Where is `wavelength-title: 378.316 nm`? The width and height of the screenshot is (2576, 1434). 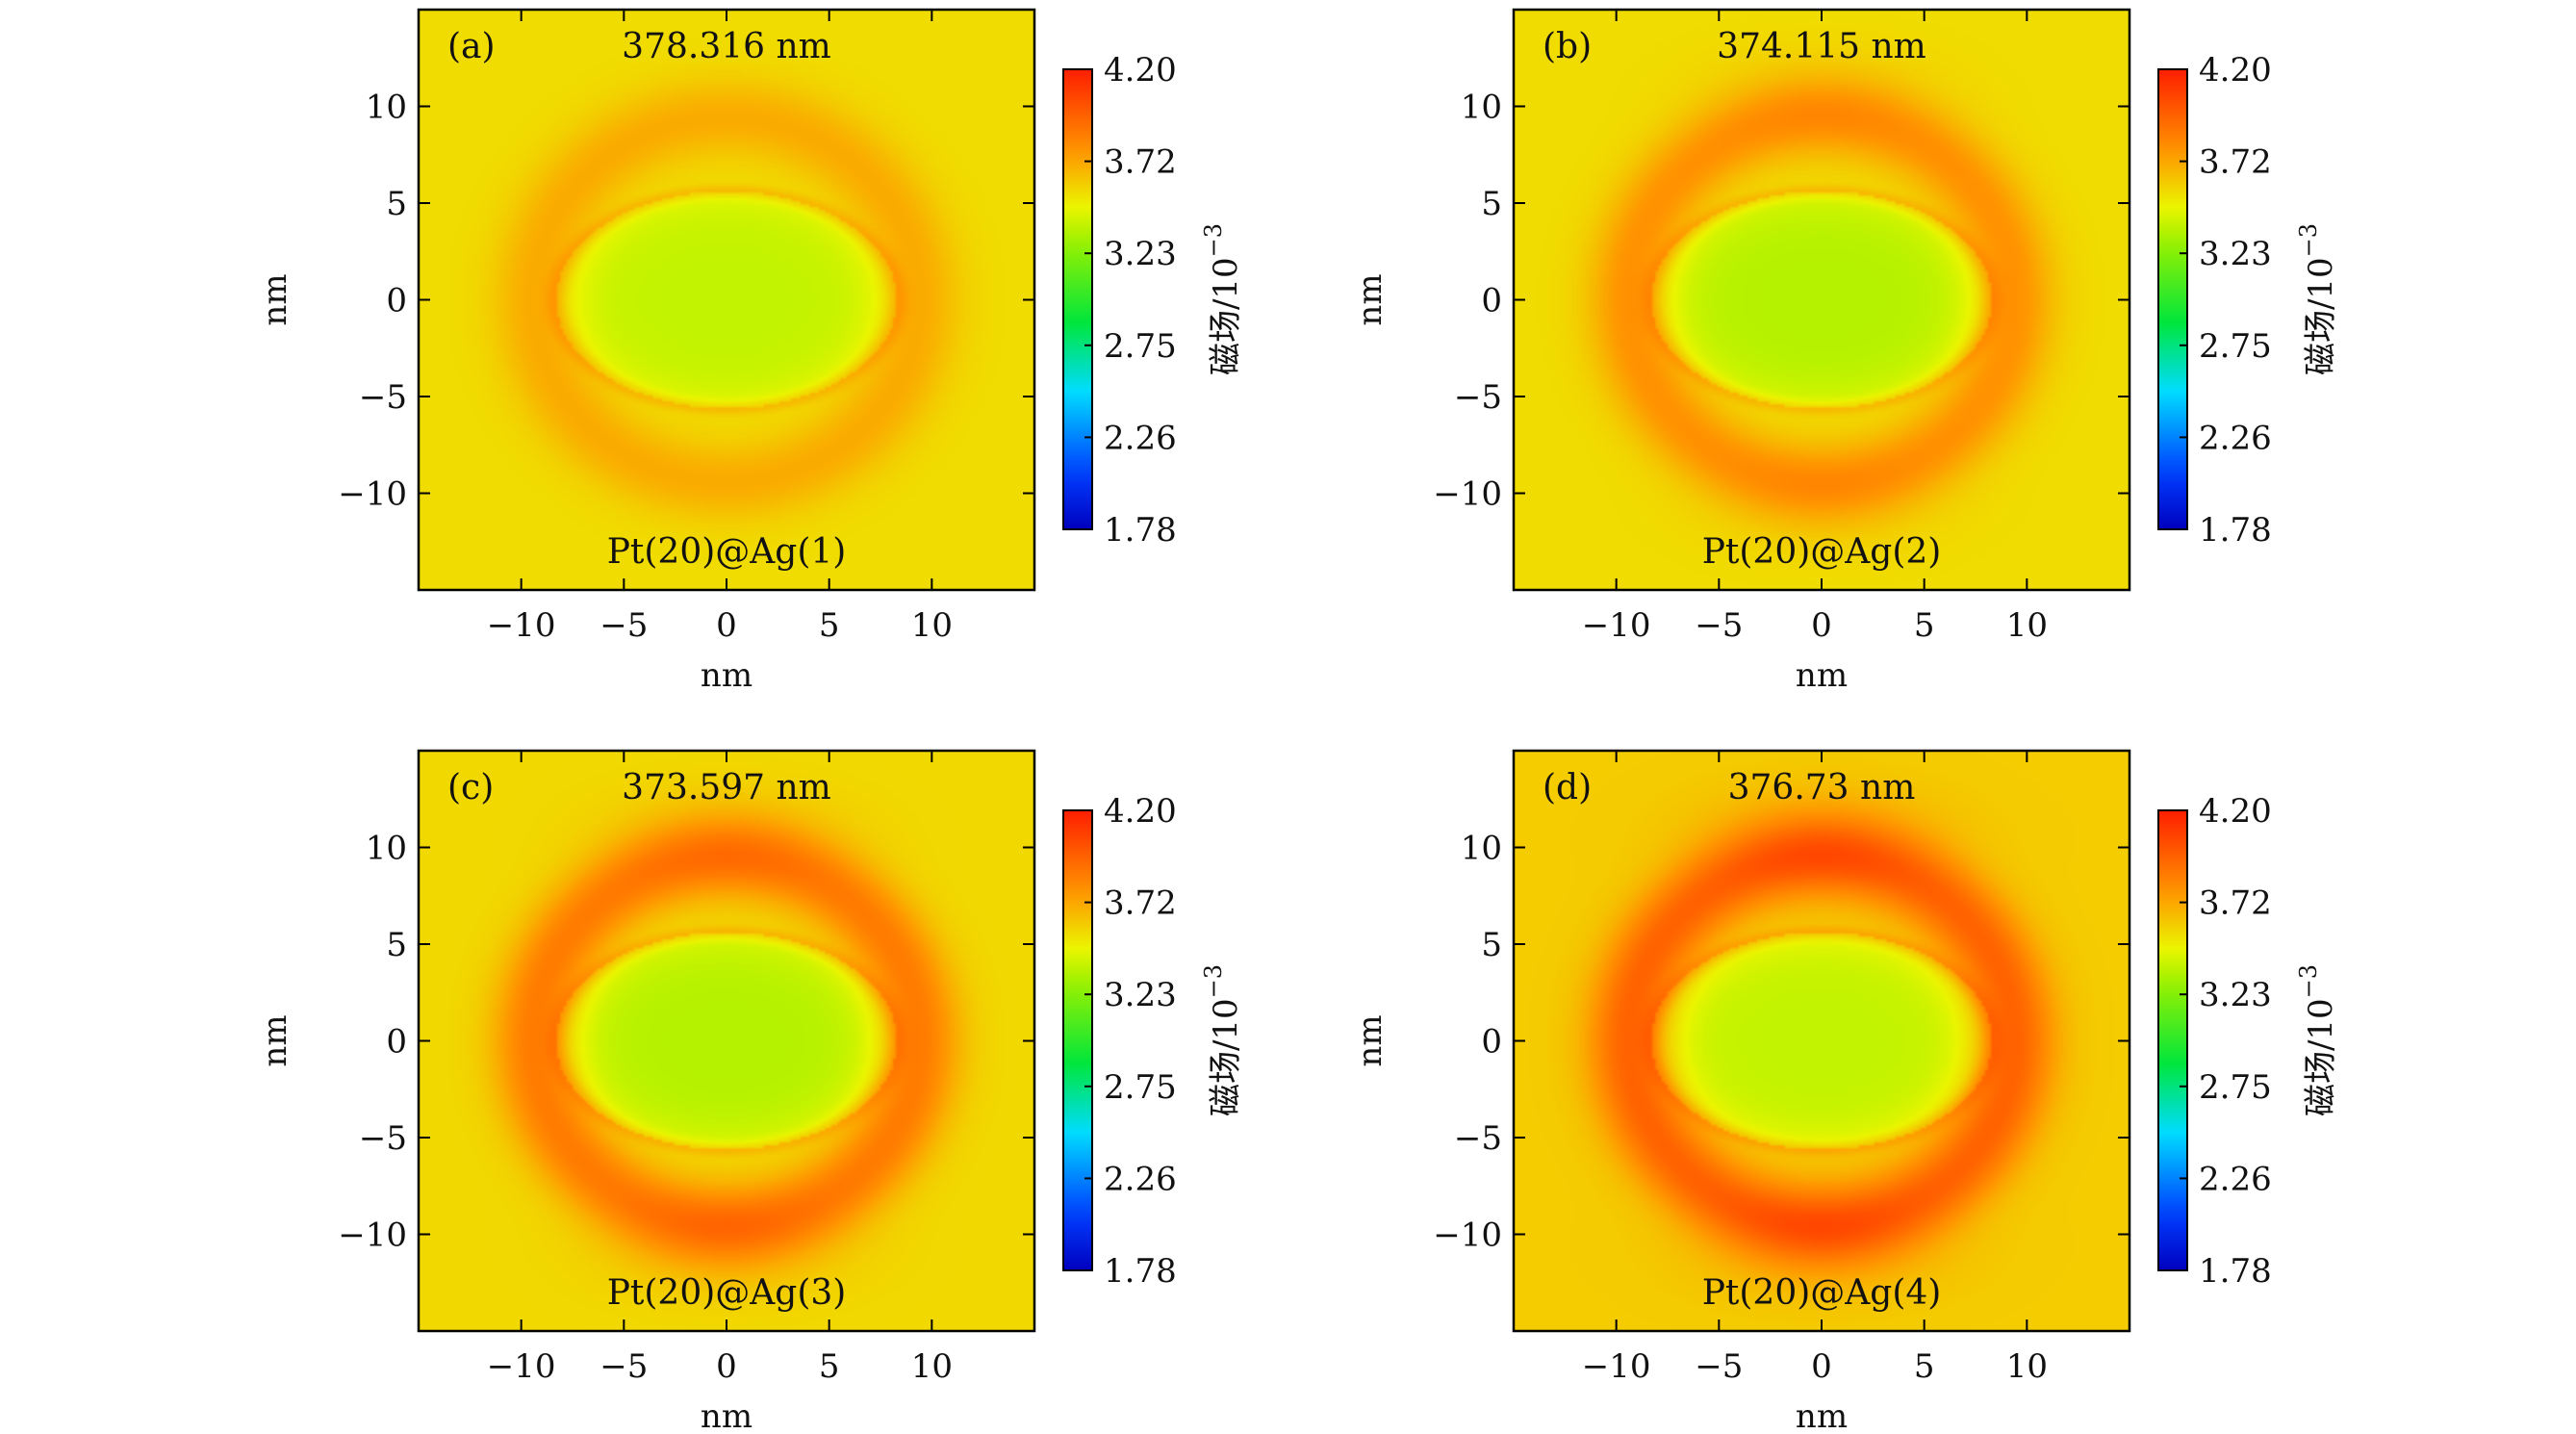 wavelength-title: 378.316 nm is located at coordinates (726, 46).